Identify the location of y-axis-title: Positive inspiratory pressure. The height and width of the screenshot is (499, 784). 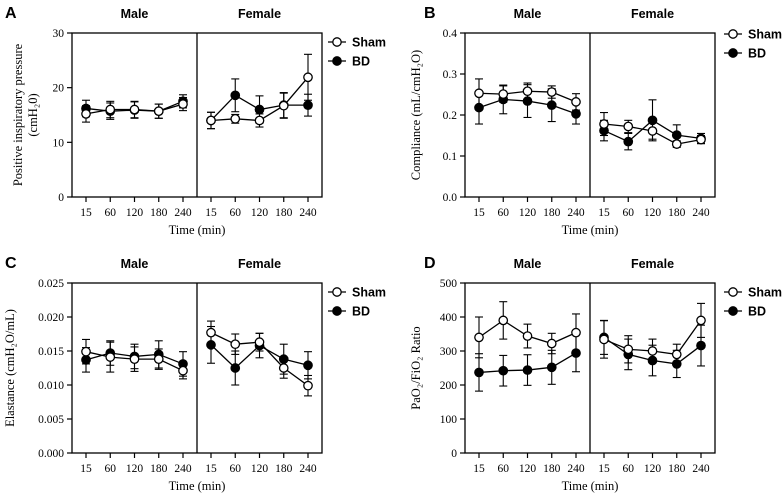
(18, 114).